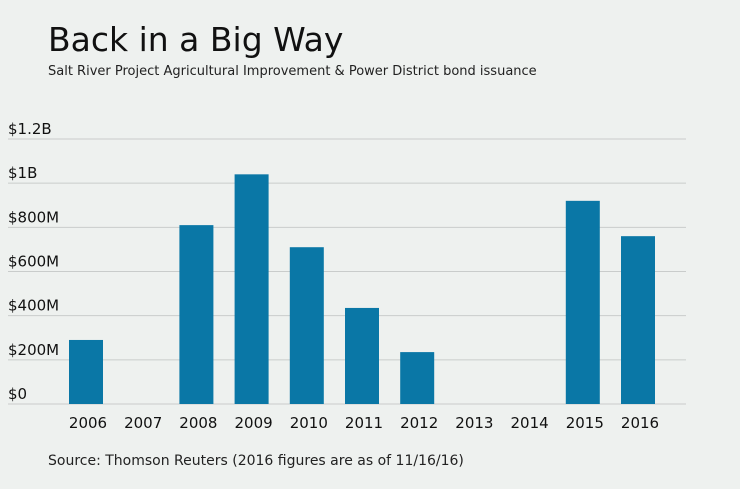 The height and width of the screenshot is (489, 740). Describe the element at coordinates (143, 423) in the screenshot. I see `x-tick-label: 2007` at that location.